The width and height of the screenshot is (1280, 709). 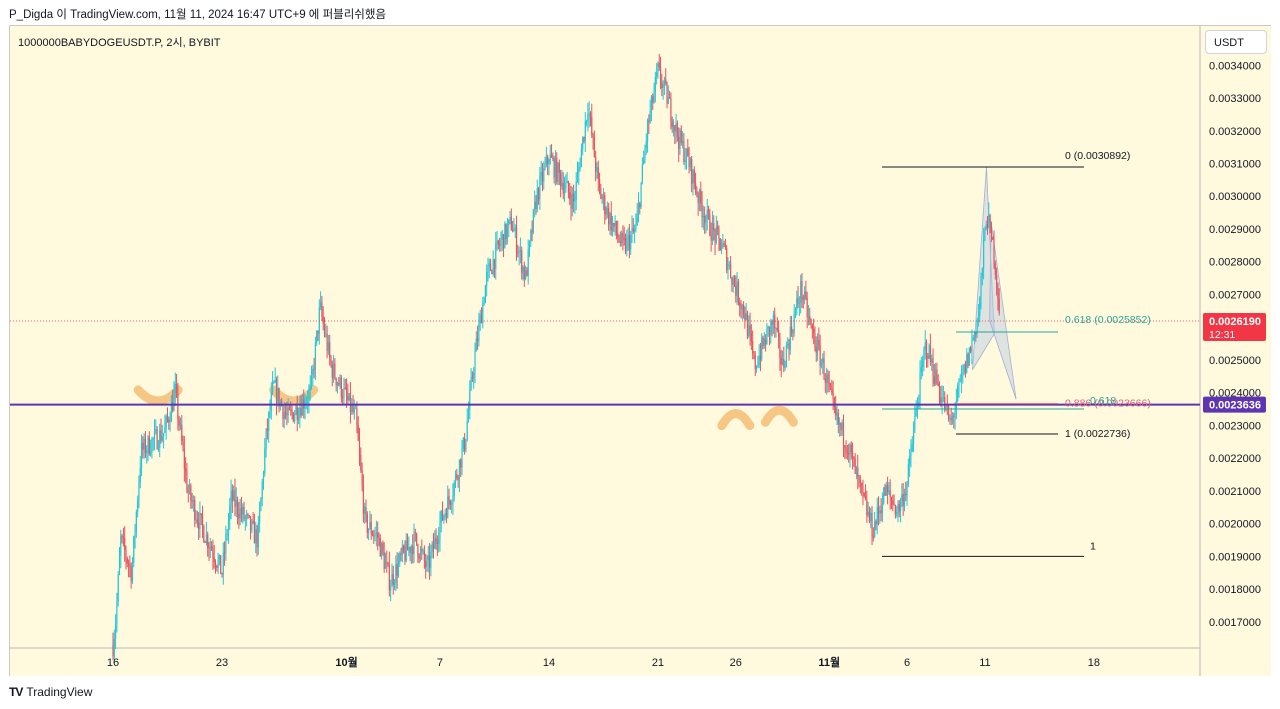 What do you see at coordinates (736, 663) in the screenshot?
I see `x-tick-label: 26` at bounding box center [736, 663].